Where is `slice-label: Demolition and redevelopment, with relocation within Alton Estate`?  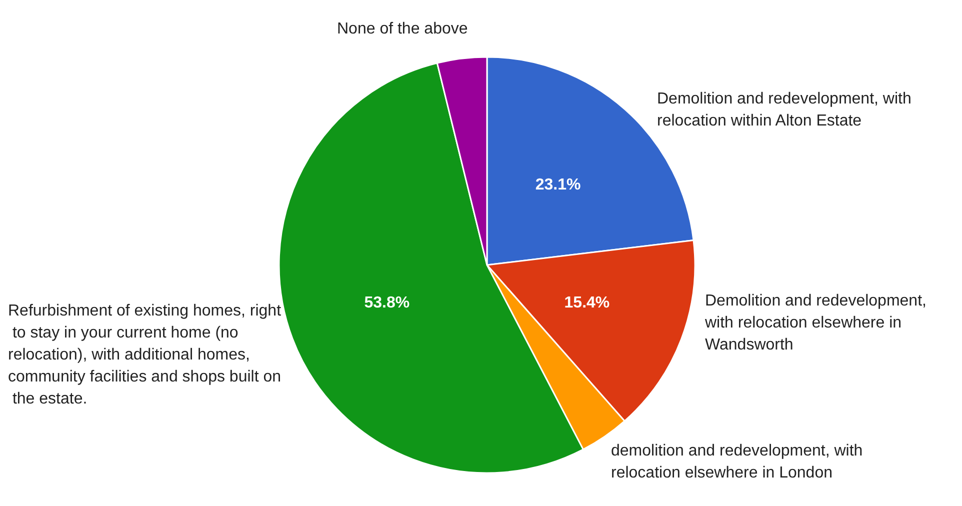
slice-label: Demolition and redevelopment, with relocation within Alton Estate is located at coordinates (786, 110).